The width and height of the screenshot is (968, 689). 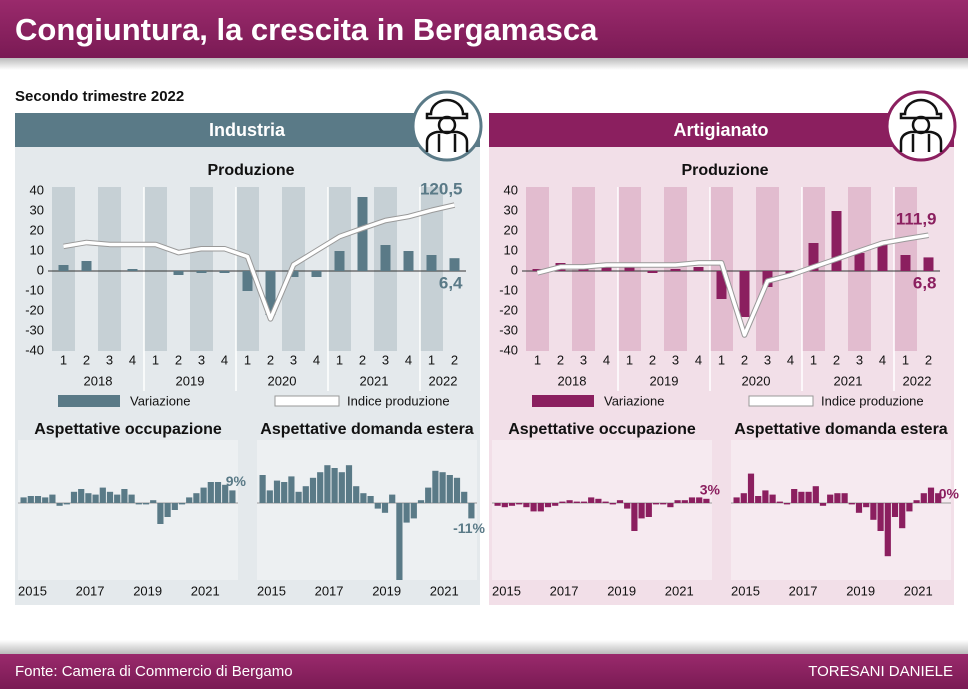 I want to click on icon-helmet, so click(x=447, y=109).